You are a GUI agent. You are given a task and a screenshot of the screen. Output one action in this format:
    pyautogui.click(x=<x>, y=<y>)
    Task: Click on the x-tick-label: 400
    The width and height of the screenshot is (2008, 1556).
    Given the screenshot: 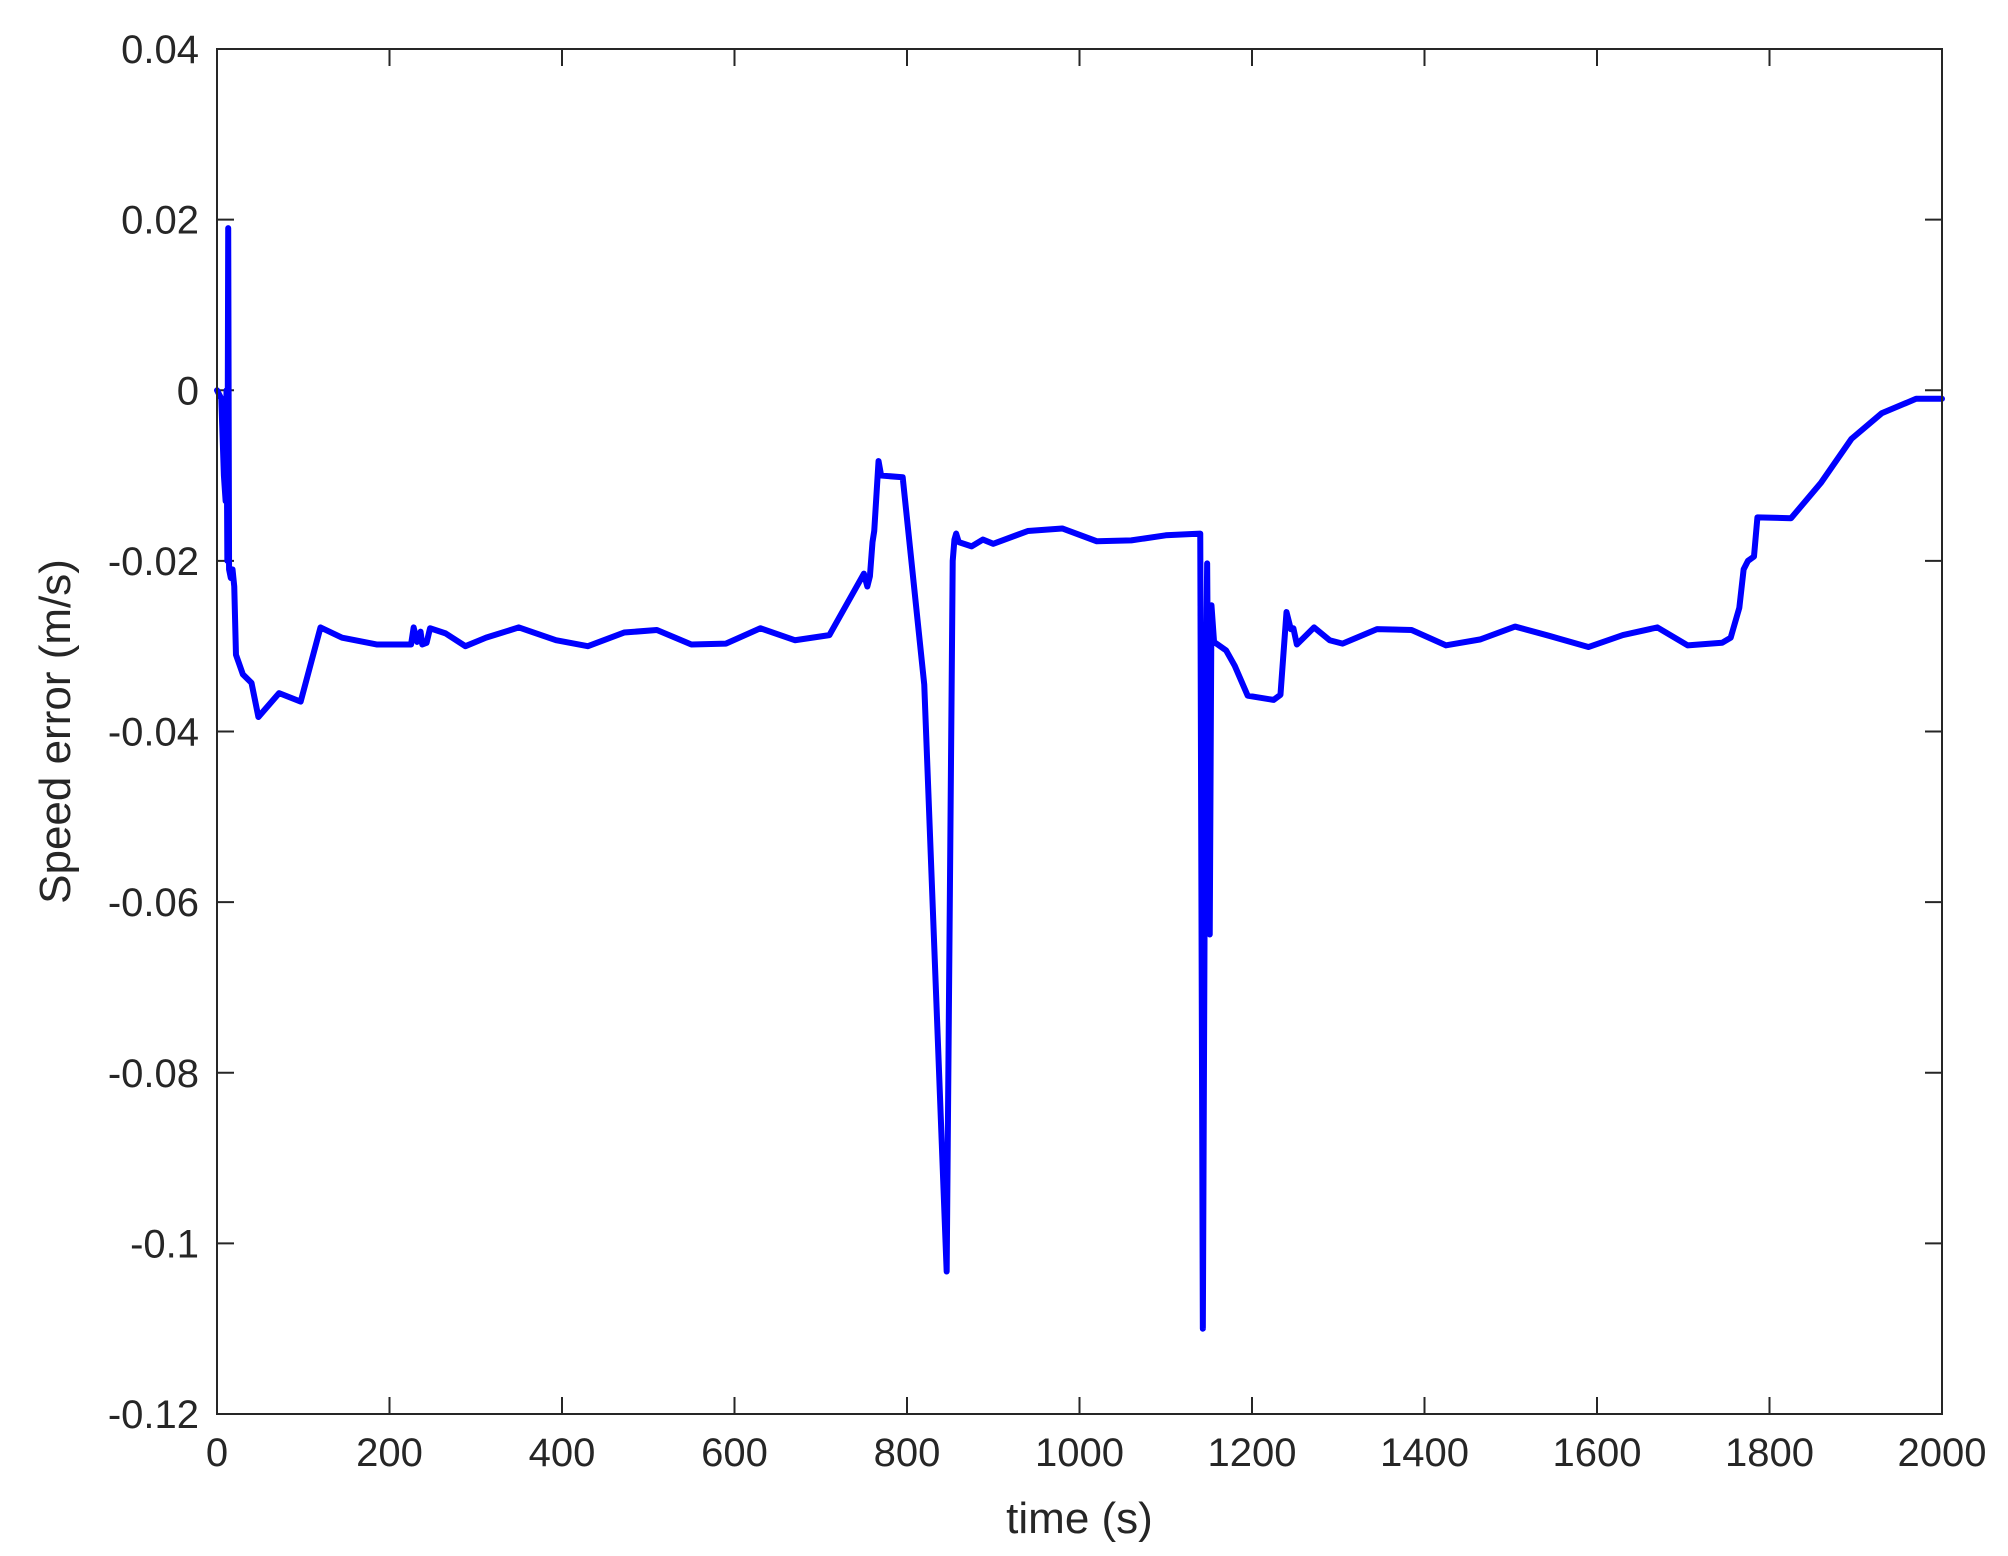 What is the action you would take?
    pyautogui.click(x=562, y=1453)
    